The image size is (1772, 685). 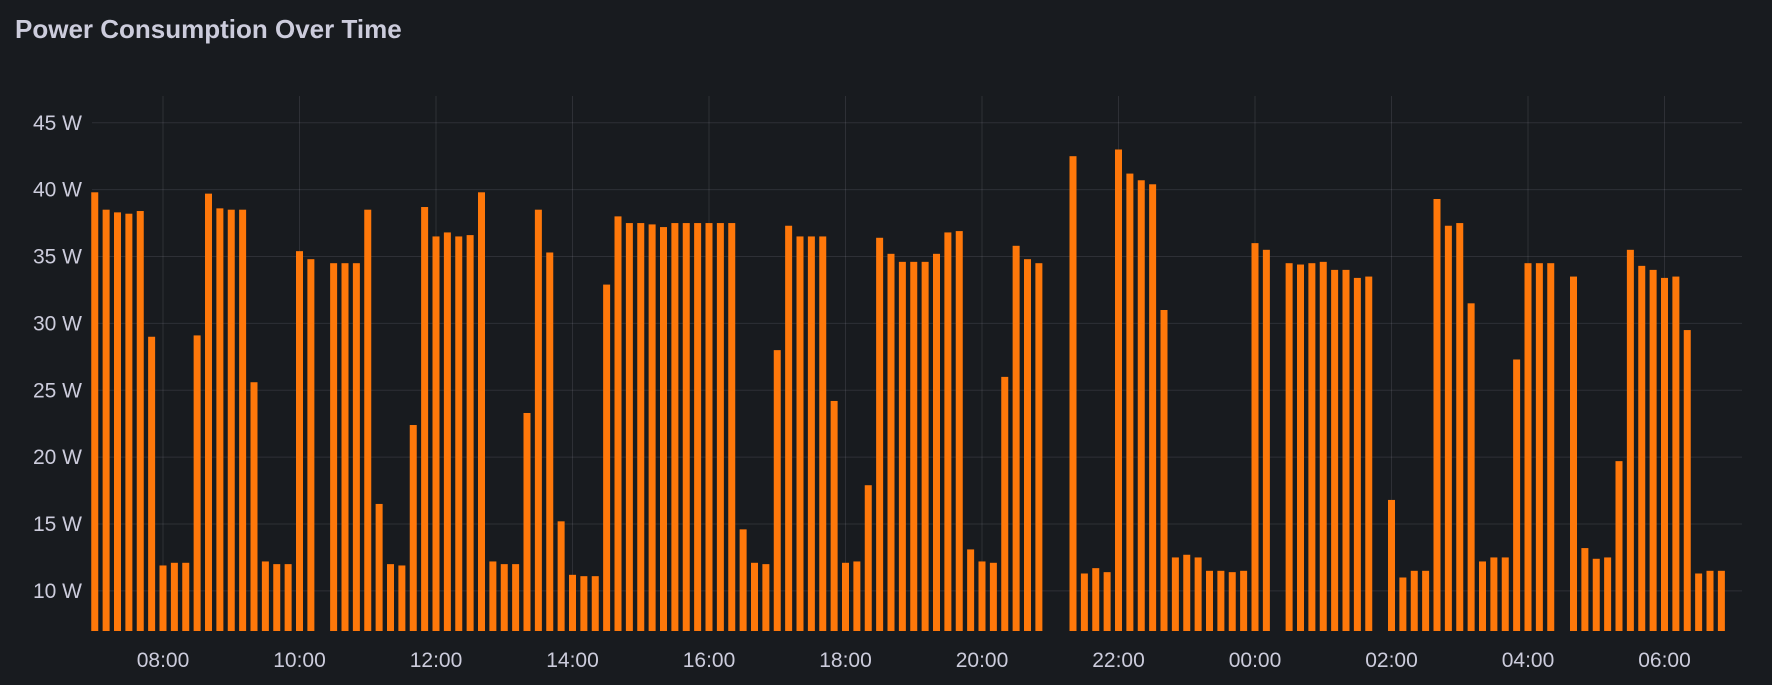 What do you see at coordinates (572, 660) in the screenshot?
I see `x-tick-label: 14:00` at bounding box center [572, 660].